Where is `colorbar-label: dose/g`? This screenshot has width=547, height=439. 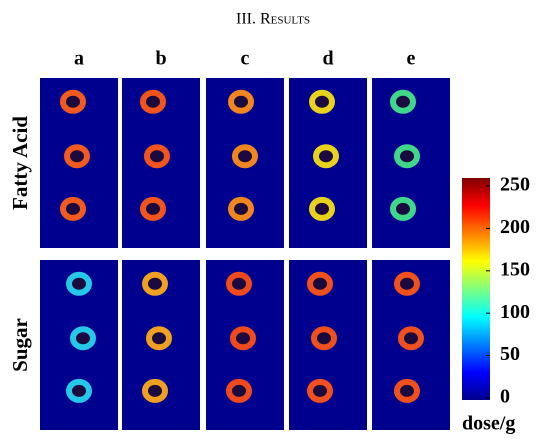
colorbar-label: dose/g is located at coordinates (488, 424).